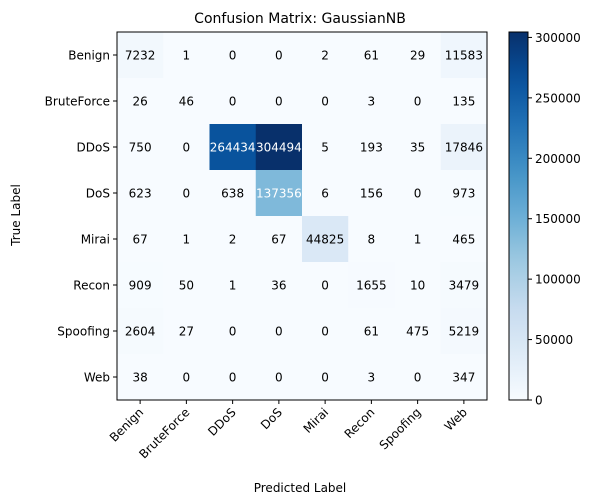  What do you see at coordinates (140, 332) in the screenshot?
I see `cell-value-label: 2604` at bounding box center [140, 332].